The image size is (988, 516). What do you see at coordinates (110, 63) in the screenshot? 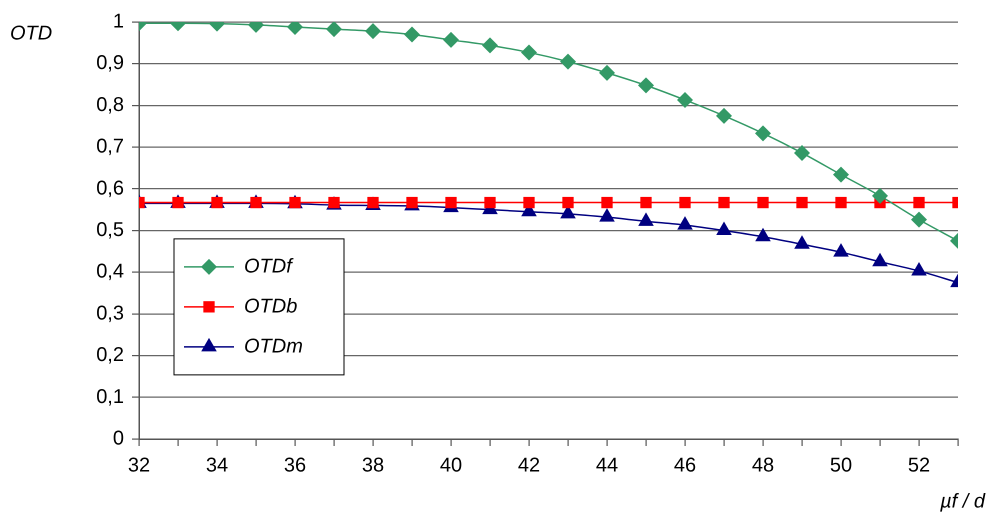
I see `y-tick-label: 0,9` at bounding box center [110, 63].